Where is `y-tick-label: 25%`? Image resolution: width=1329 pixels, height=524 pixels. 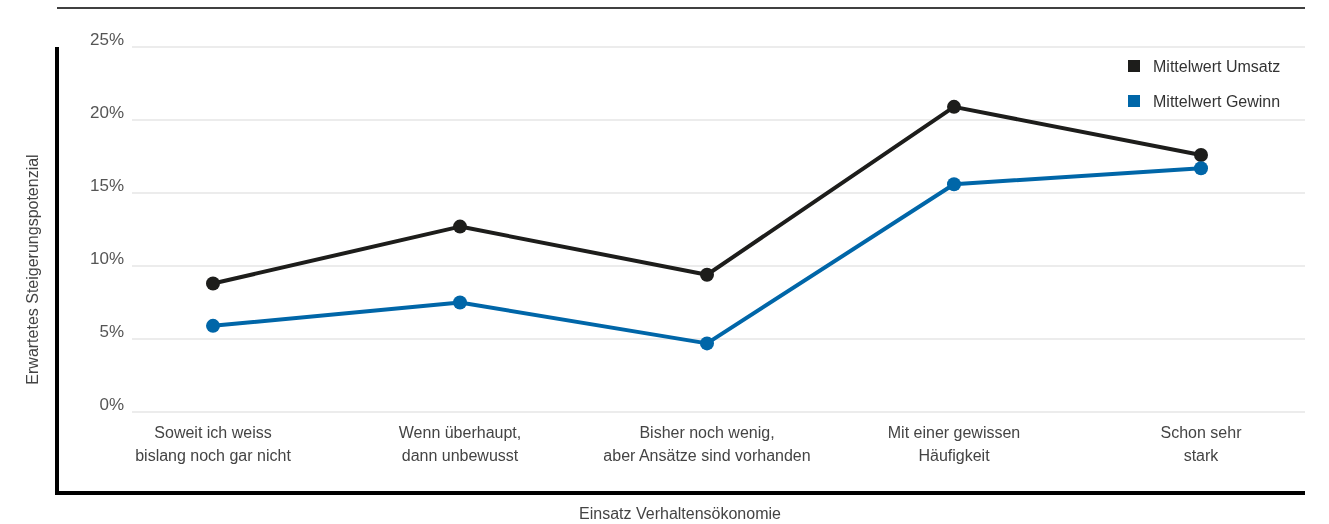 y-tick-label: 25% is located at coordinates (106, 40).